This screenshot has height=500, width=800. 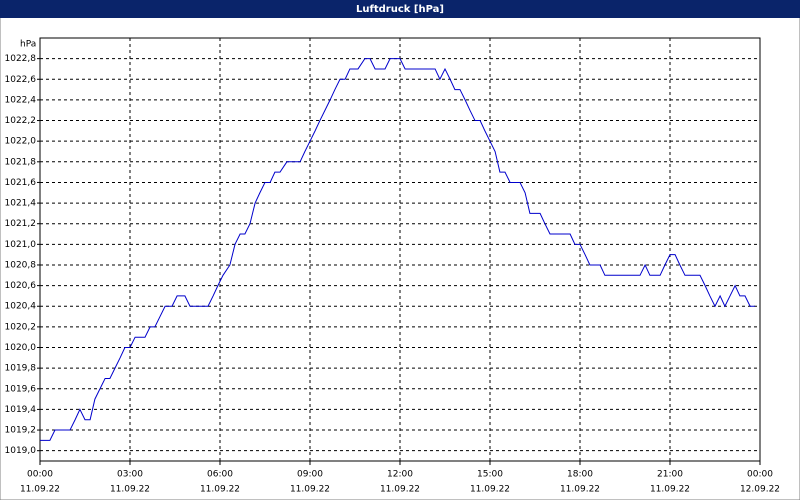 I want to click on y-tick-label: 1021,6, so click(x=21, y=183).